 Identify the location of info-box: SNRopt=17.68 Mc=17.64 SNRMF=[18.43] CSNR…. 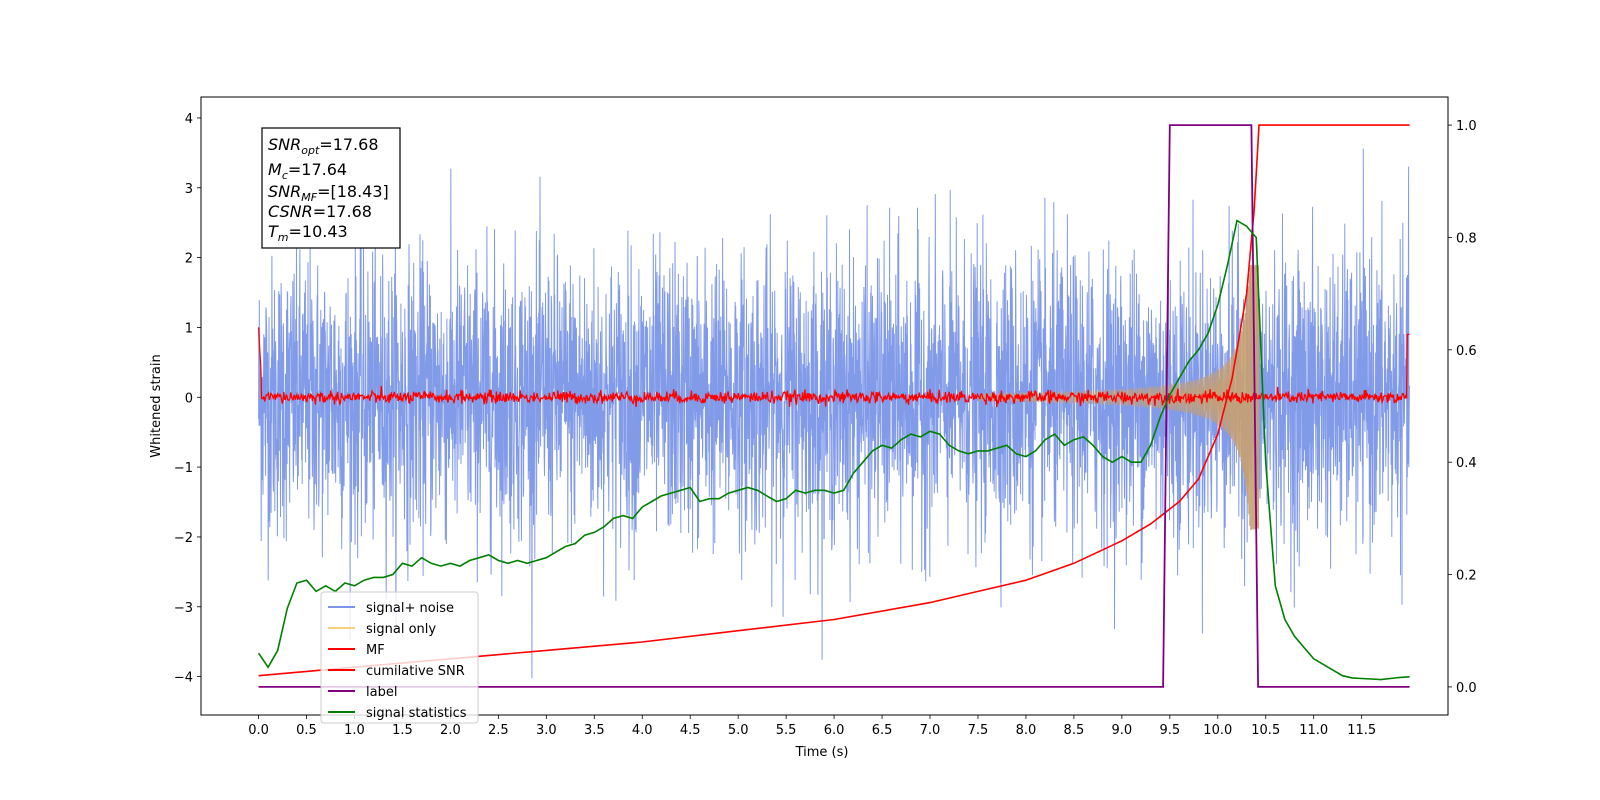
(331, 188).